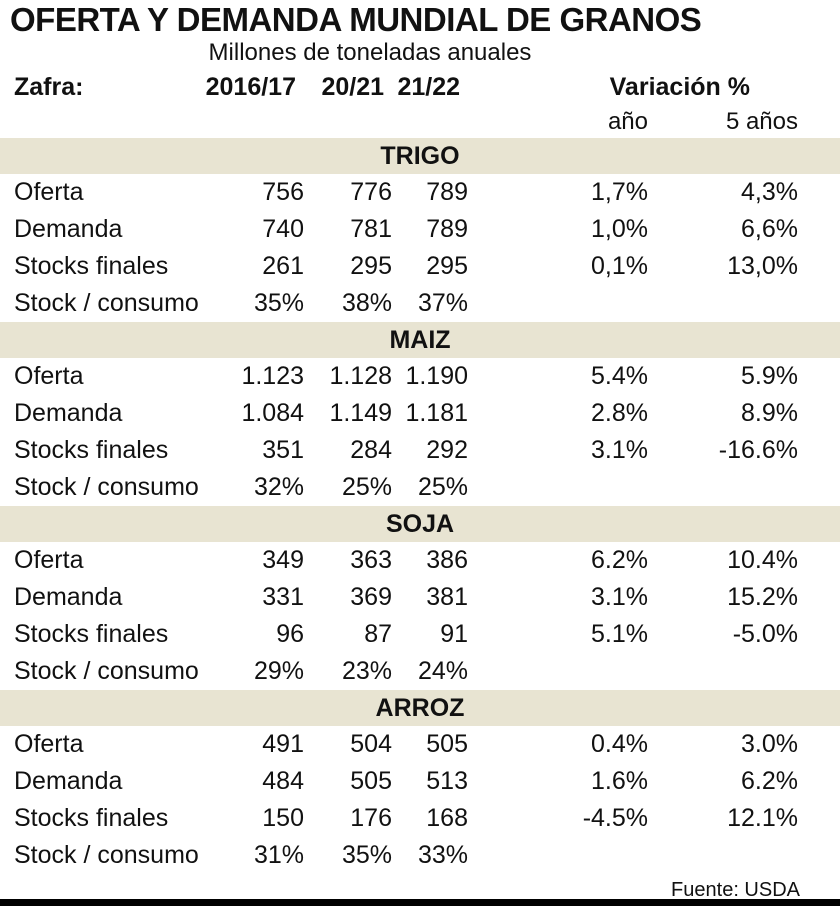 This screenshot has height=906, width=840. I want to click on value-21-22: 505, so click(447, 744).